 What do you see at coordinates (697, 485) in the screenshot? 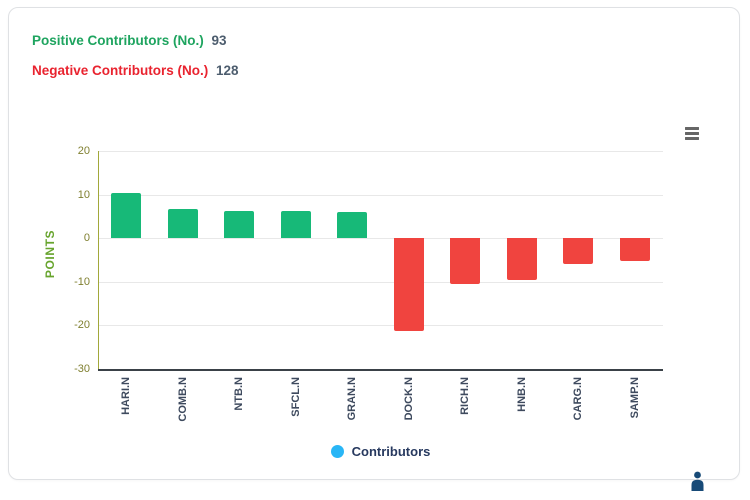
I see `person-icon` at bounding box center [697, 485].